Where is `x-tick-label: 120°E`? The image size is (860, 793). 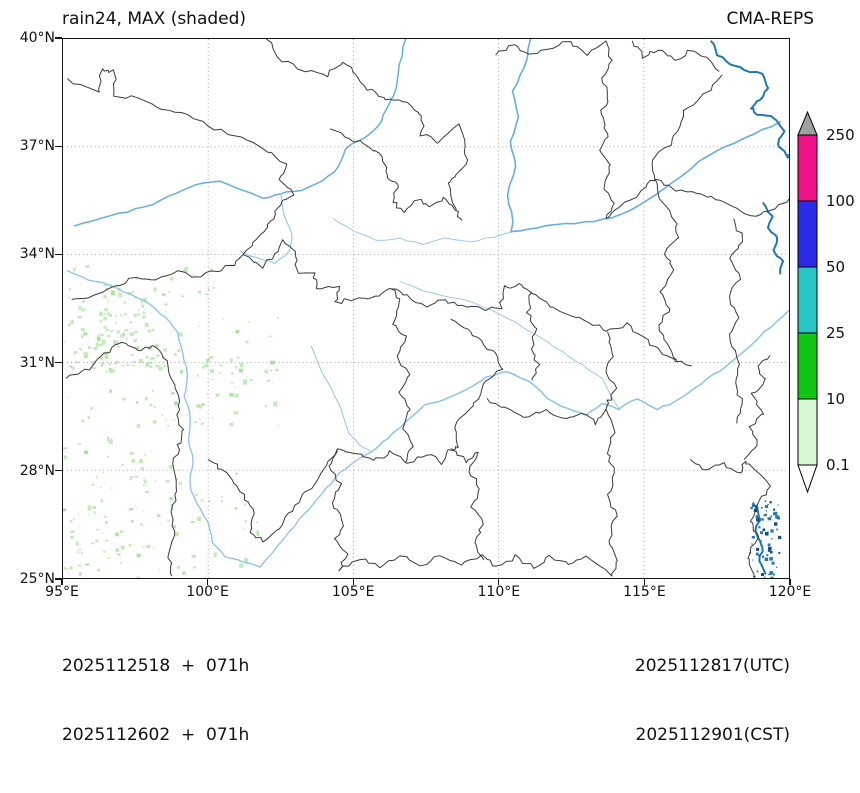
x-tick-label: 120°E is located at coordinates (790, 592).